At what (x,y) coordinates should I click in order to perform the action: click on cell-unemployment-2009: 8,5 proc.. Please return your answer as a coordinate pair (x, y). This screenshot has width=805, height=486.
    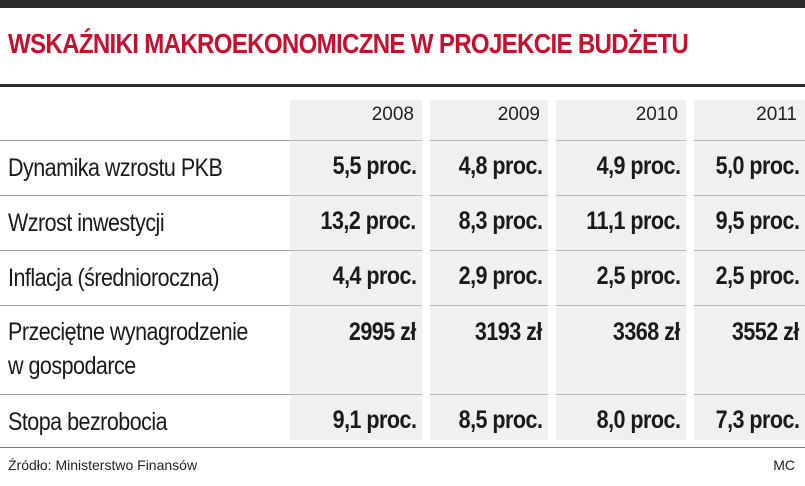
    Looking at the image, I should click on (500, 420).